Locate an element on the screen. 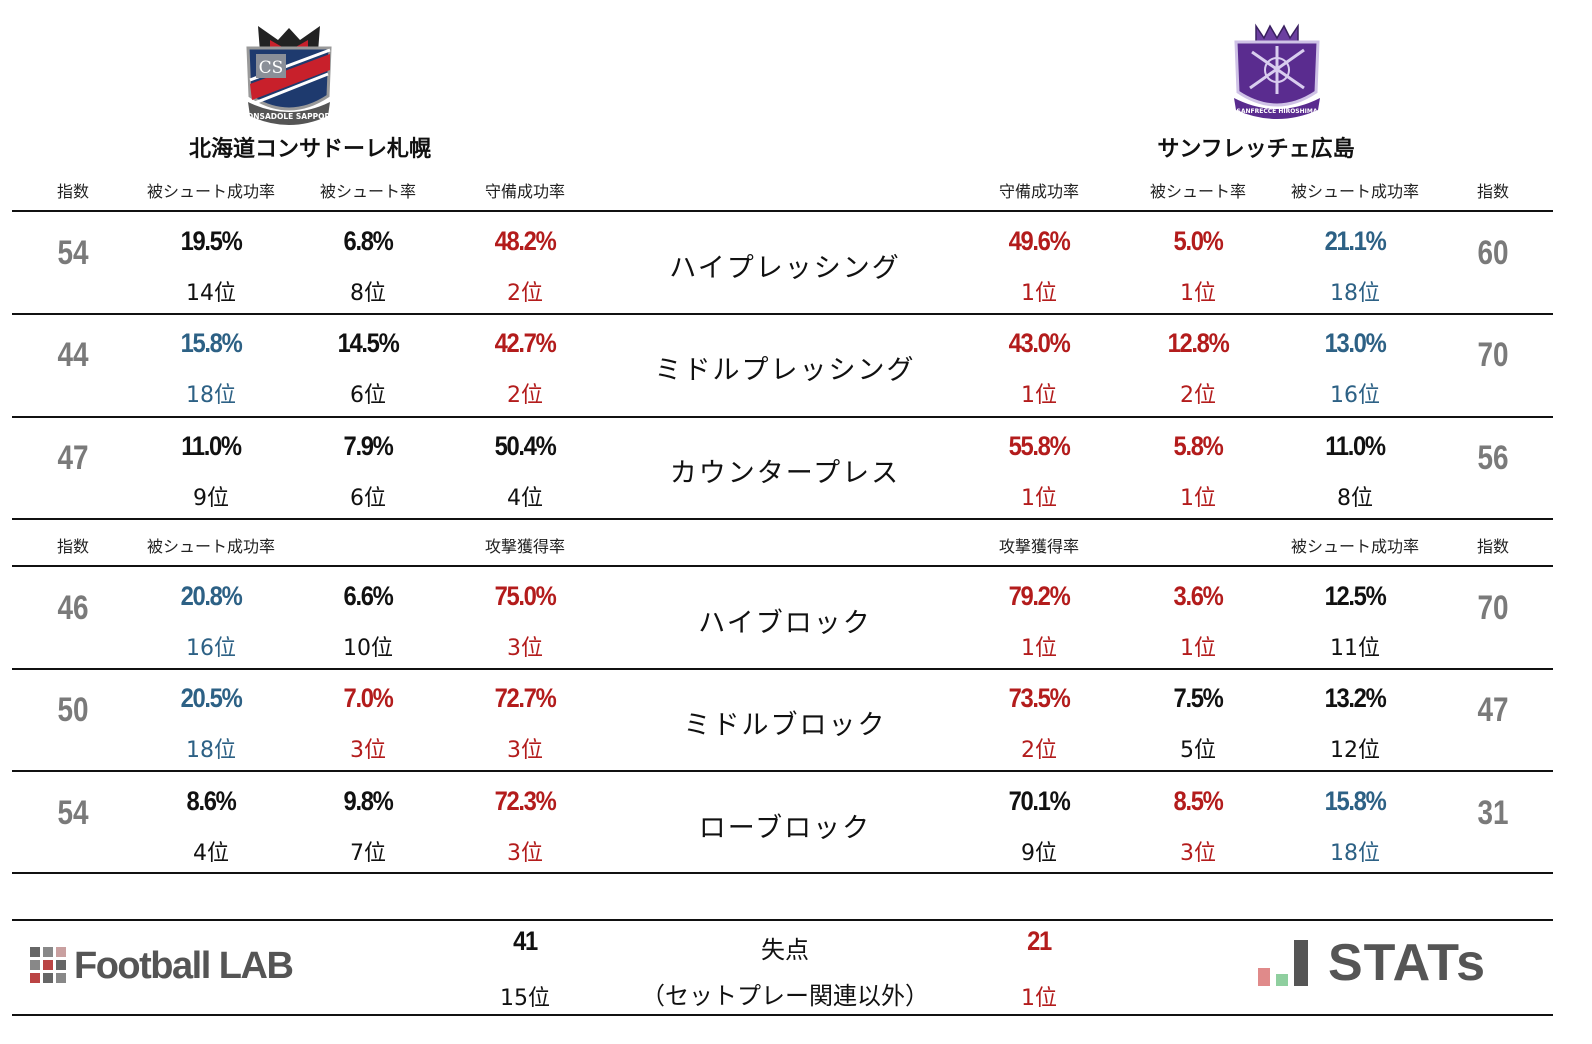 The height and width of the screenshot is (1044, 1592). category-label: ハイブロック is located at coordinates (785, 623).